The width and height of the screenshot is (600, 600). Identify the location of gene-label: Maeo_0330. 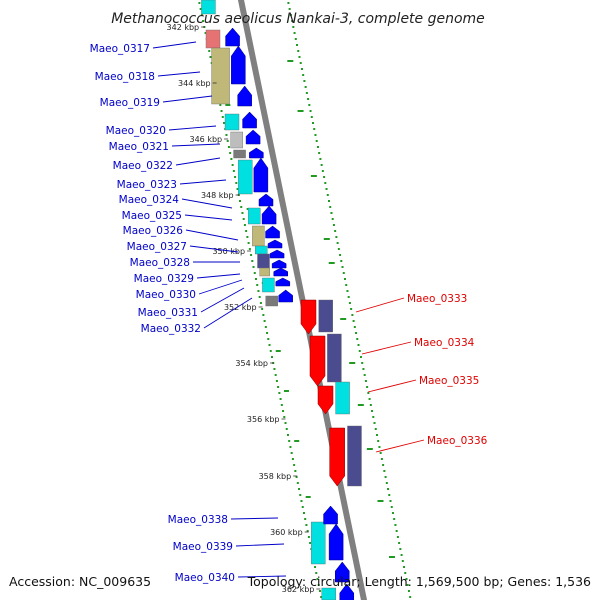
(166, 295).